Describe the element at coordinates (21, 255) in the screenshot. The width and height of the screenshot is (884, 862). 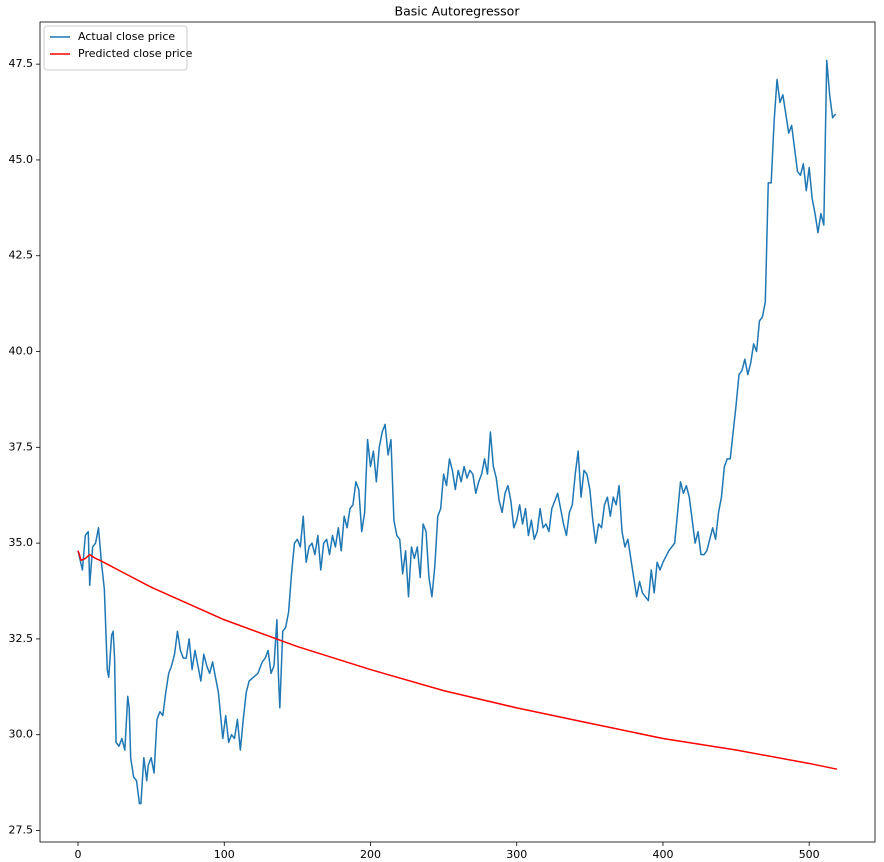
I see `y-tick-label: 42.5` at that location.